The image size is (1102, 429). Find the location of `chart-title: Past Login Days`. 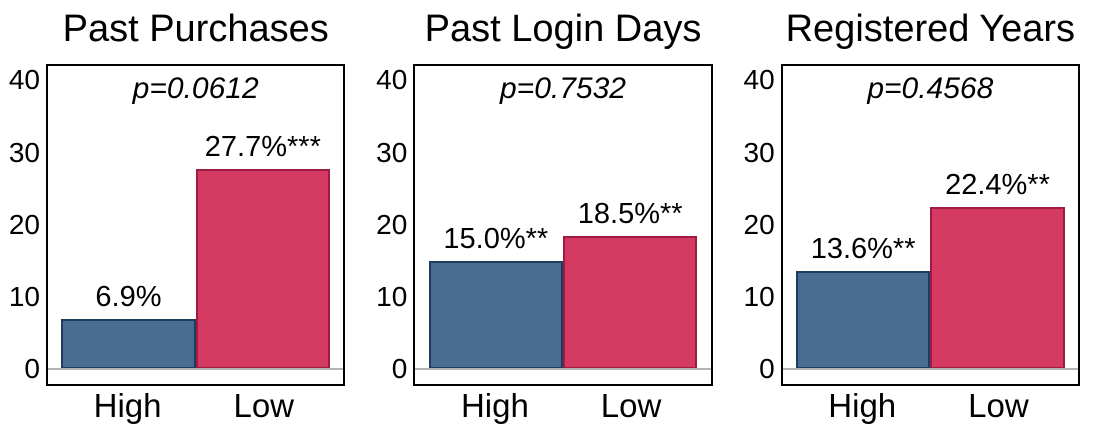

chart-title: Past Login Days is located at coordinates (563, 29).